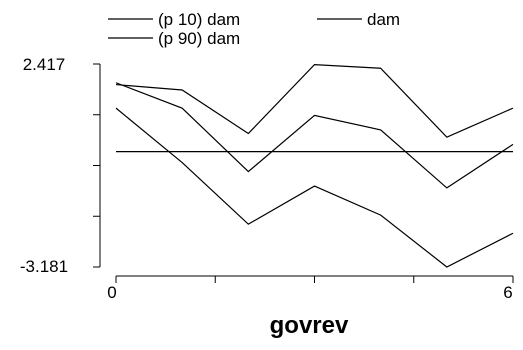 The width and height of the screenshot is (523, 350). What do you see at coordinates (199, 19) in the screenshot?
I see `legend-label-p10: (p 10) dam` at bounding box center [199, 19].